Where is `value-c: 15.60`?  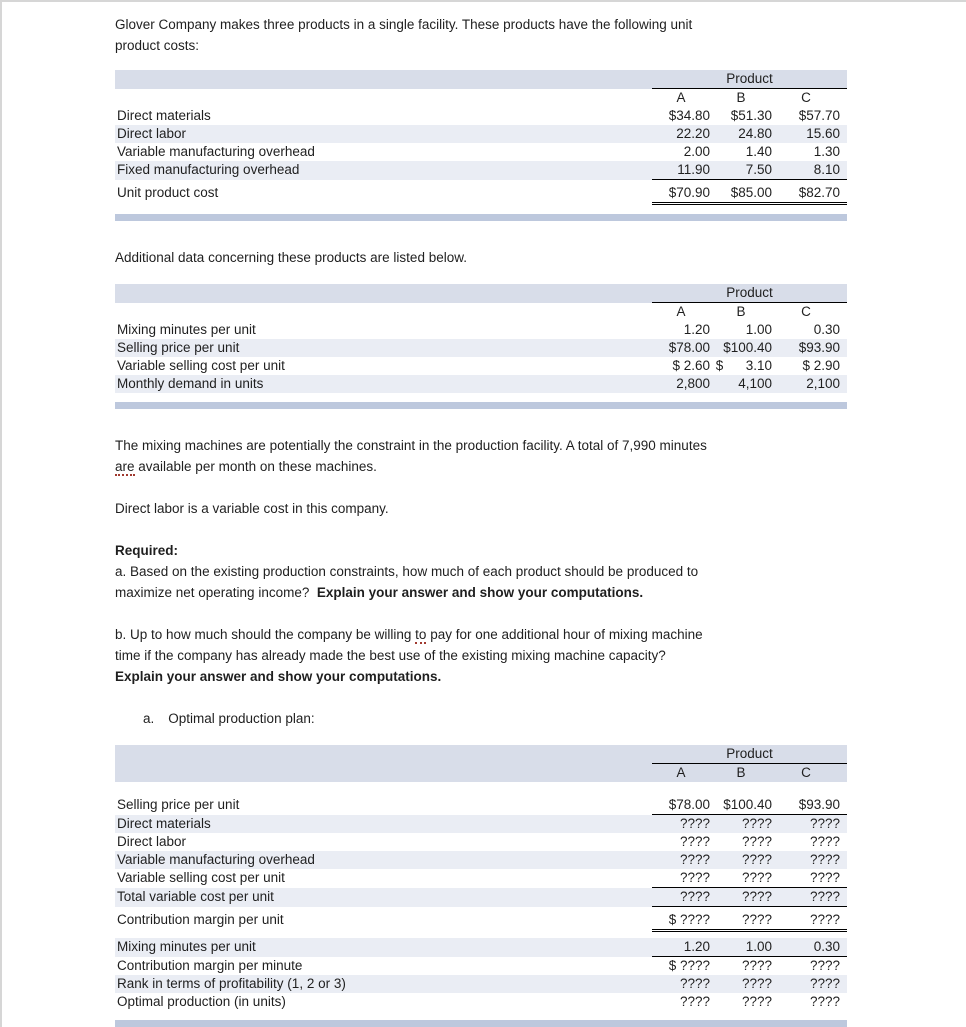
value-c: 15.60 is located at coordinates (823, 133).